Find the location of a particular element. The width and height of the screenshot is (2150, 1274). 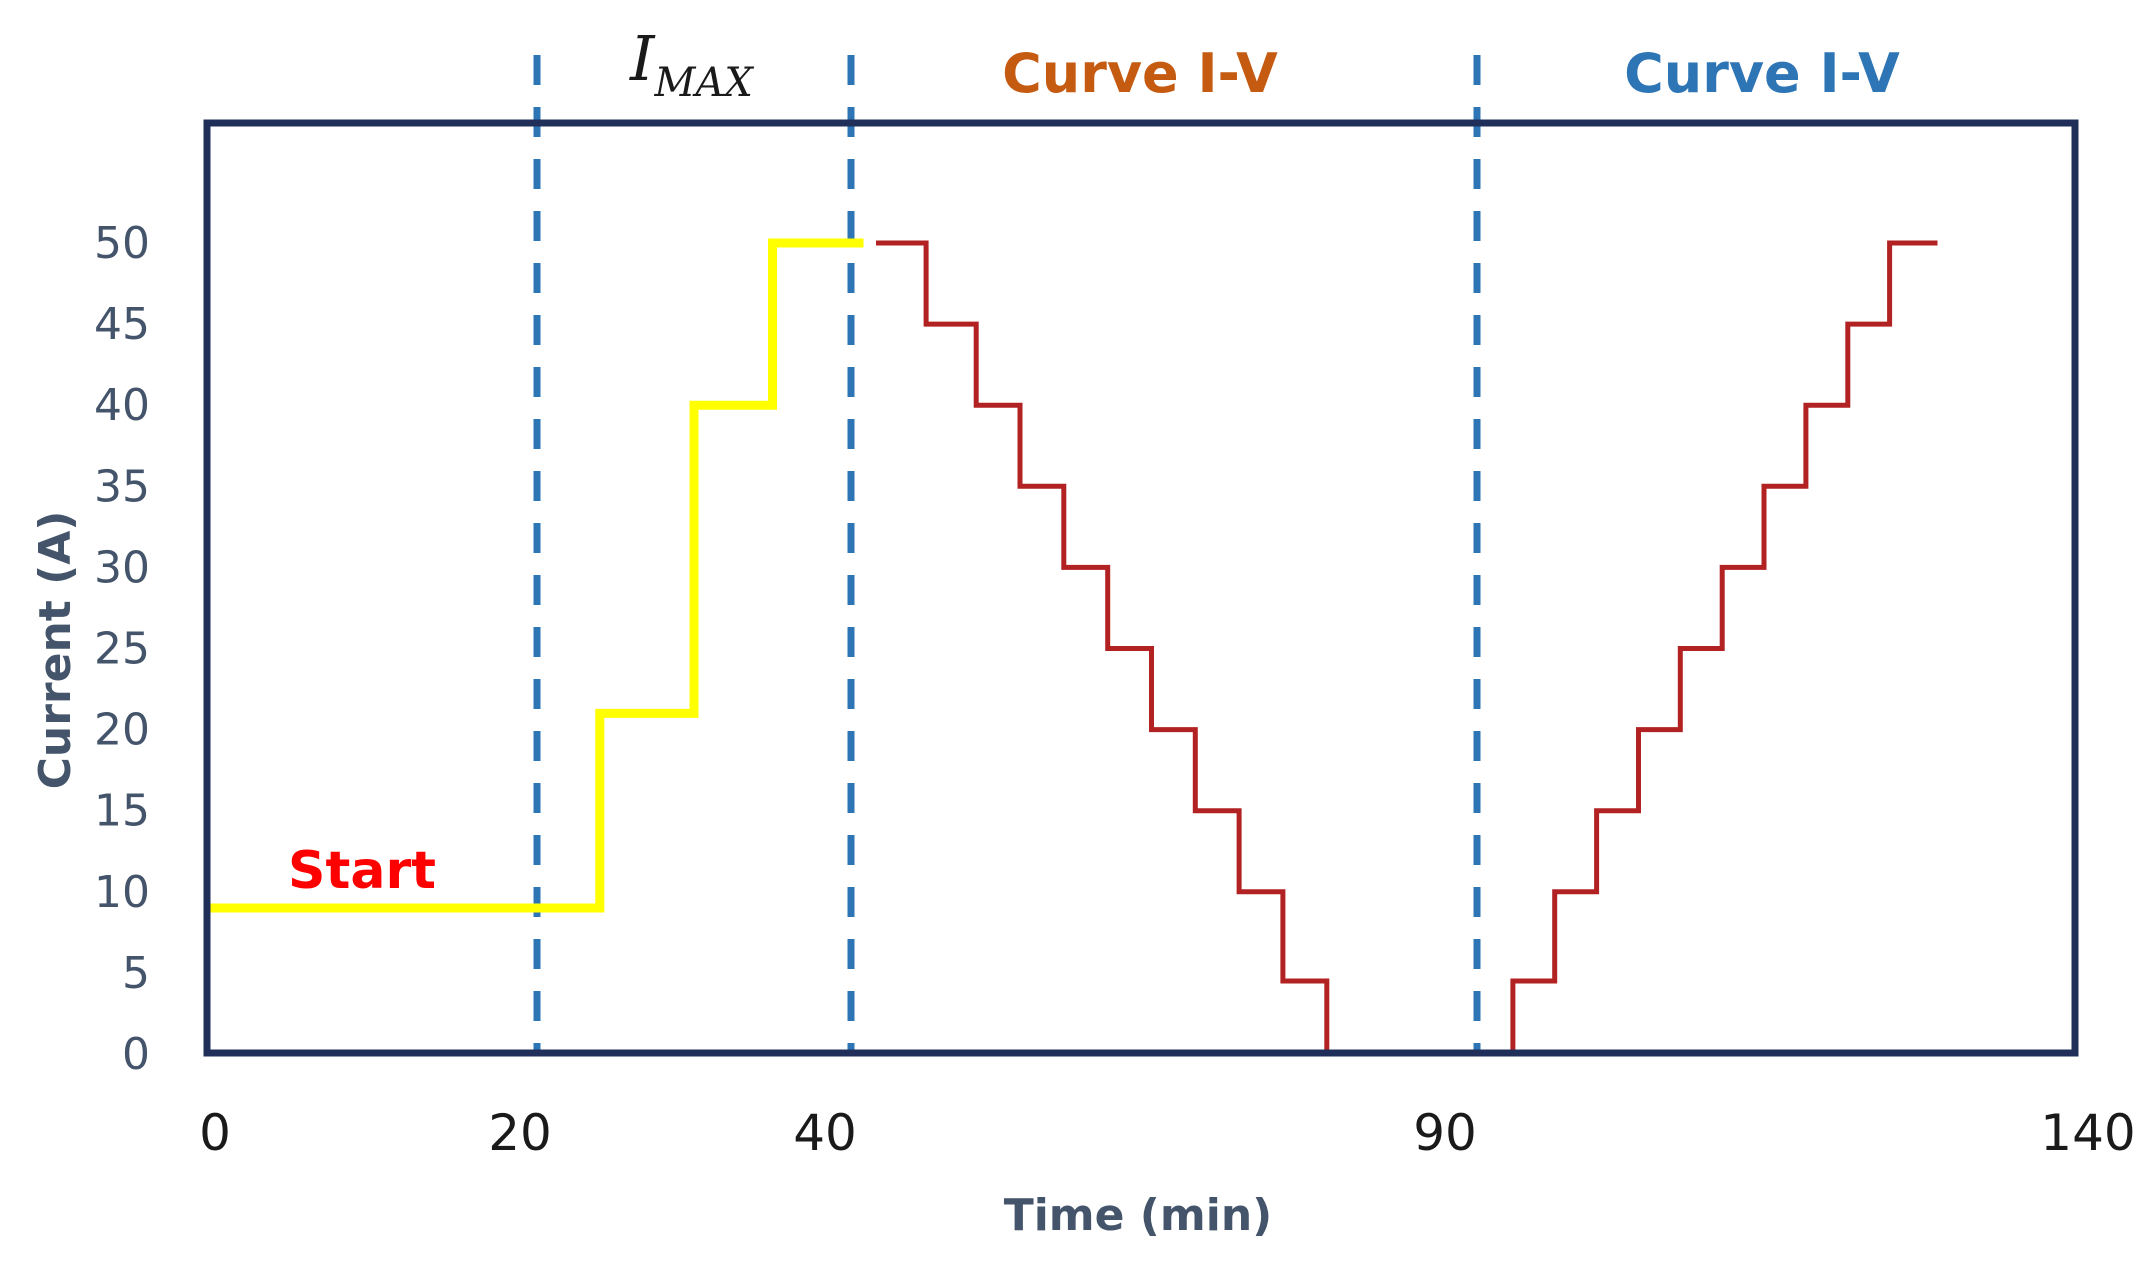

y-axis-title: Current (A) is located at coordinates (55, 650).